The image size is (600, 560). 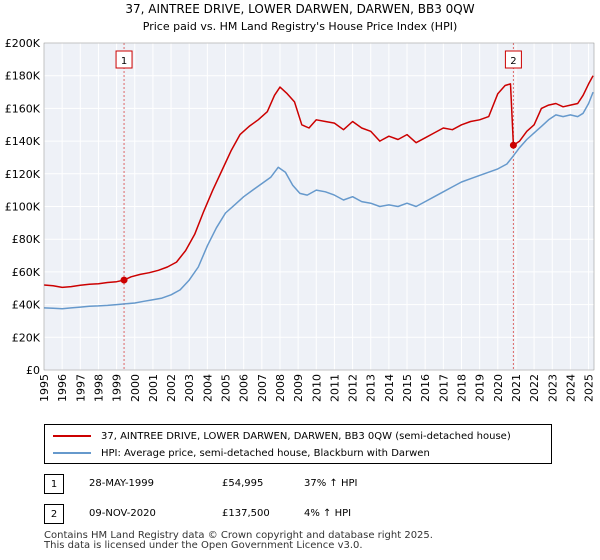 What do you see at coordinates (244, 388) in the screenshot?
I see `x-tick-label: 2006` at bounding box center [244, 388].